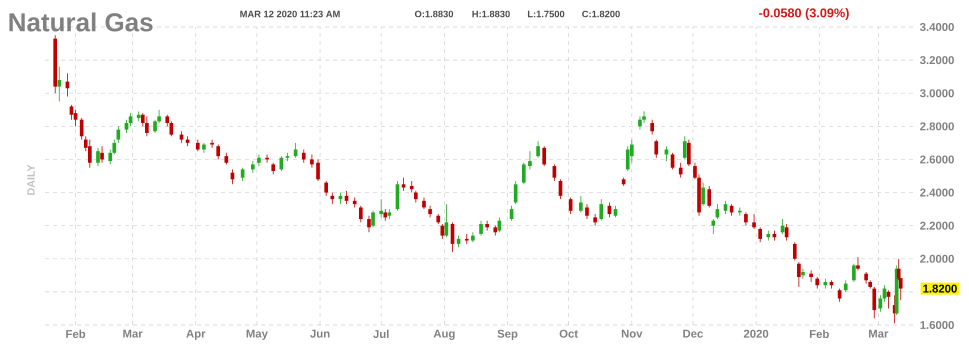  Describe the element at coordinates (81, 22) in the screenshot. I see `chart-title: Natural Gas` at that location.